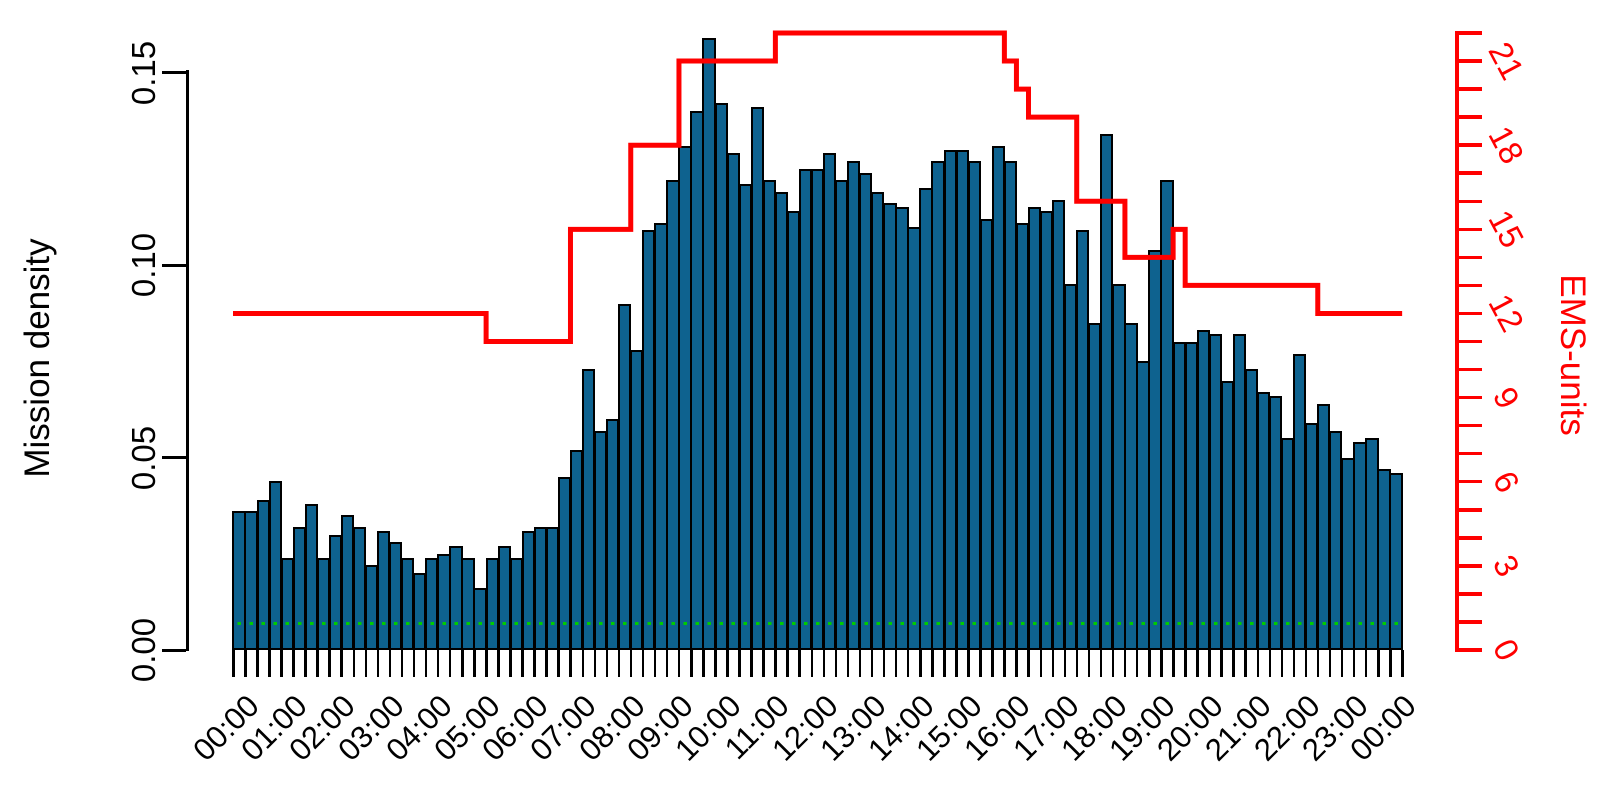 The width and height of the screenshot is (1624, 809). What do you see at coordinates (143, 457) in the screenshot?
I see `left-axis-tick-label: 0.05` at bounding box center [143, 457].